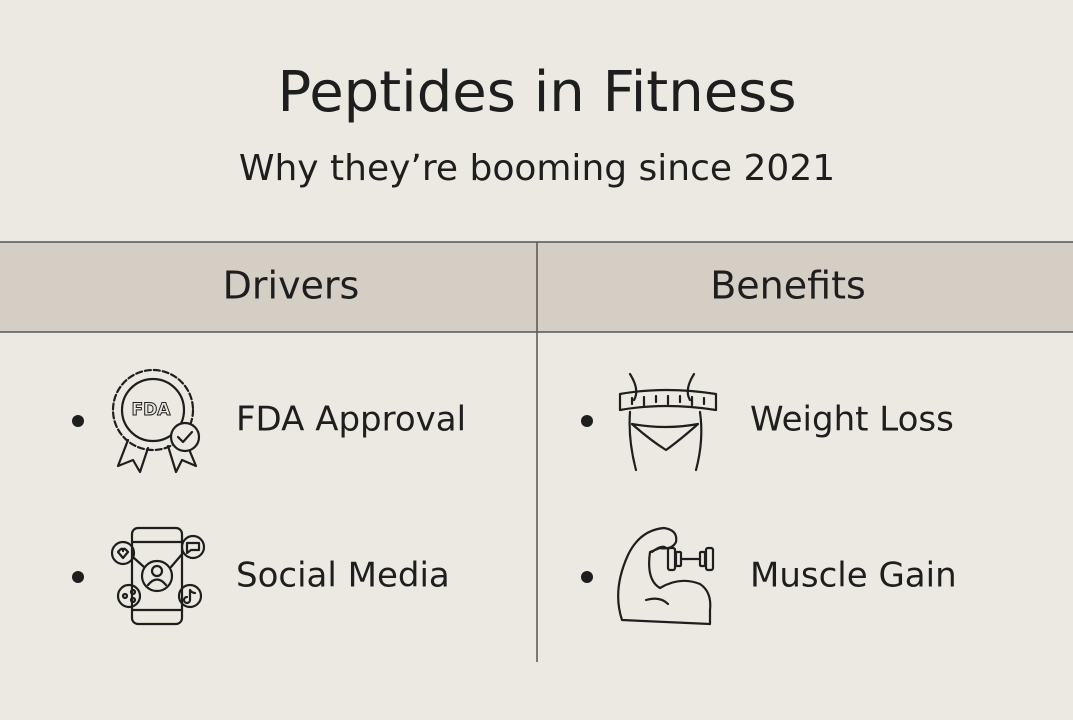 This screenshot has width=1073, height=720. What do you see at coordinates (666, 576) in the screenshot?
I see `muscle-gain-icon` at bounding box center [666, 576].